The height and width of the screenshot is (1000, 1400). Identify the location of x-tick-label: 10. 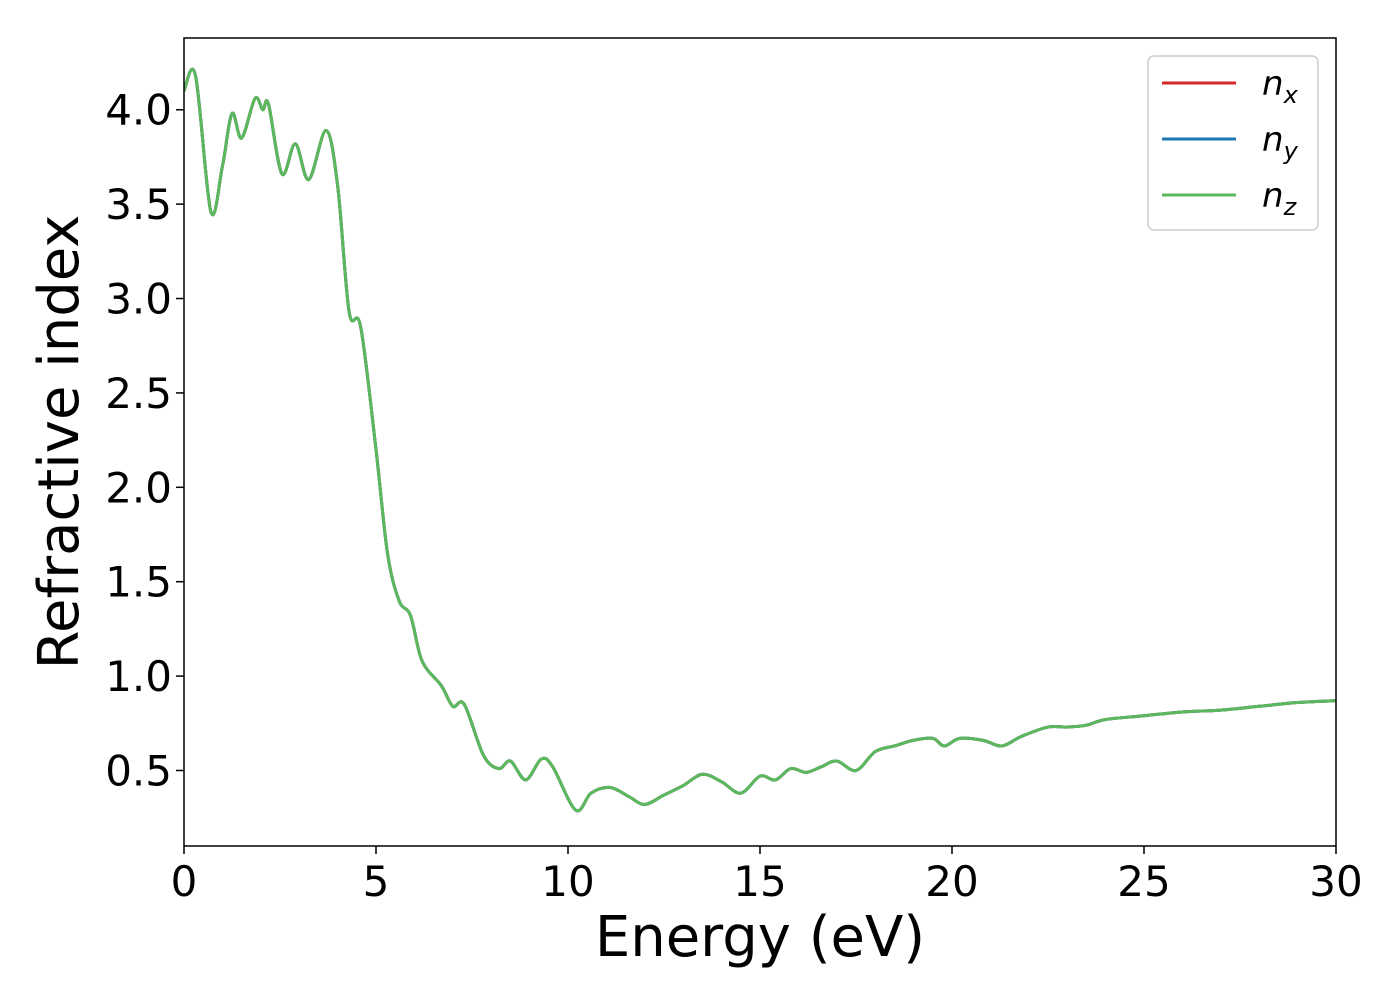
(567, 881).